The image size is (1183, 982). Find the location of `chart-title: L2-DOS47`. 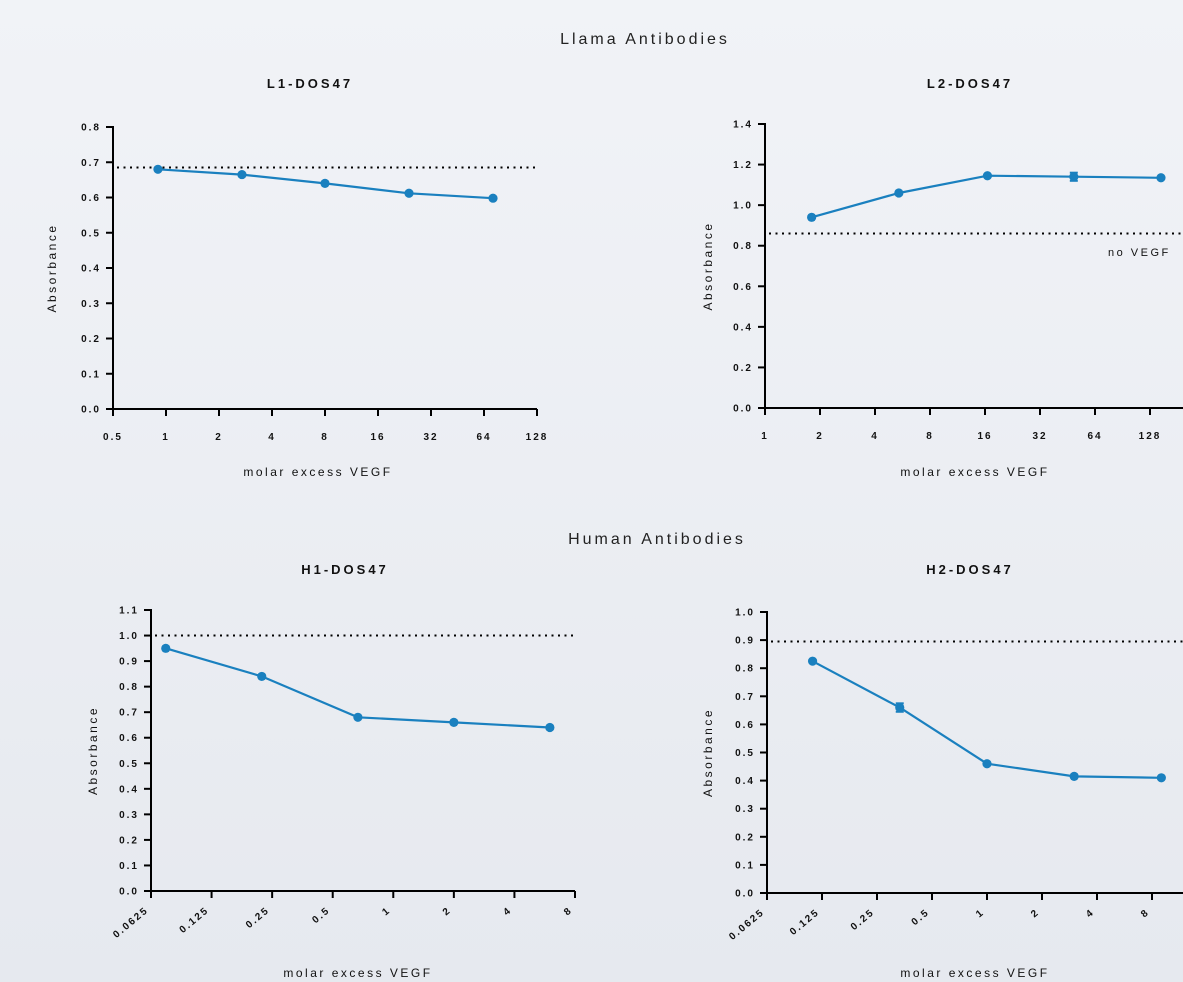

chart-title: L2-DOS47 is located at coordinates (970, 83).